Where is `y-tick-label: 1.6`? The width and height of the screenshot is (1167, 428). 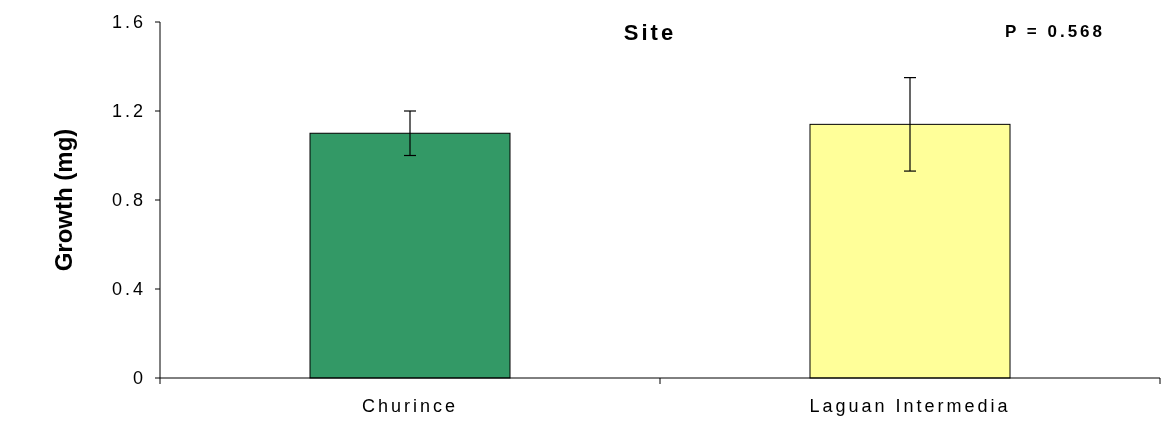 y-tick-label: 1.6 is located at coordinates (128, 22).